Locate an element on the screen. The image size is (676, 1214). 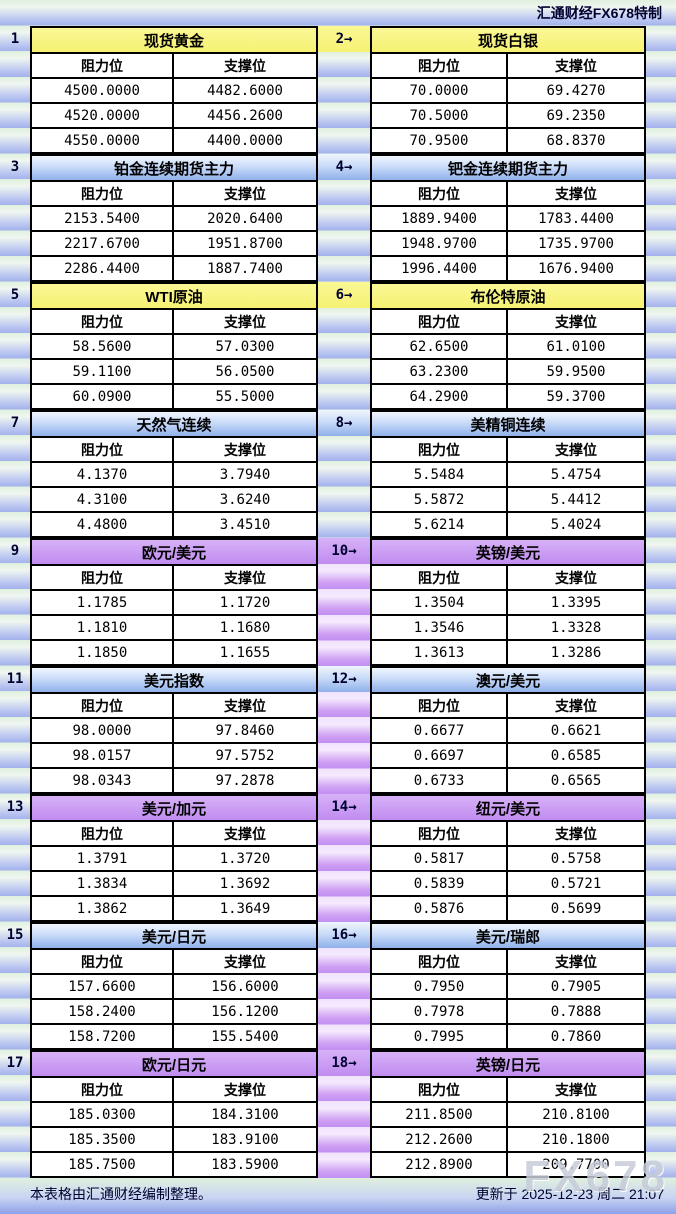
resistance-value: 4520.0000 is located at coordinates (103, 115).